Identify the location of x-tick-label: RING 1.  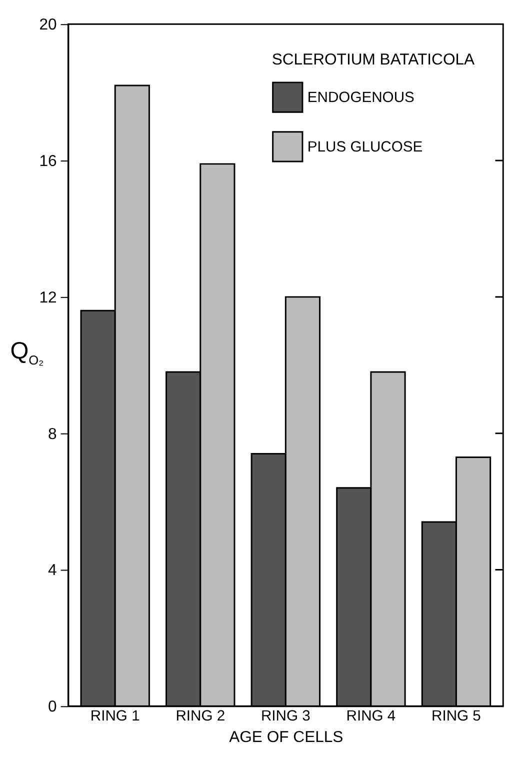
(115, 716).